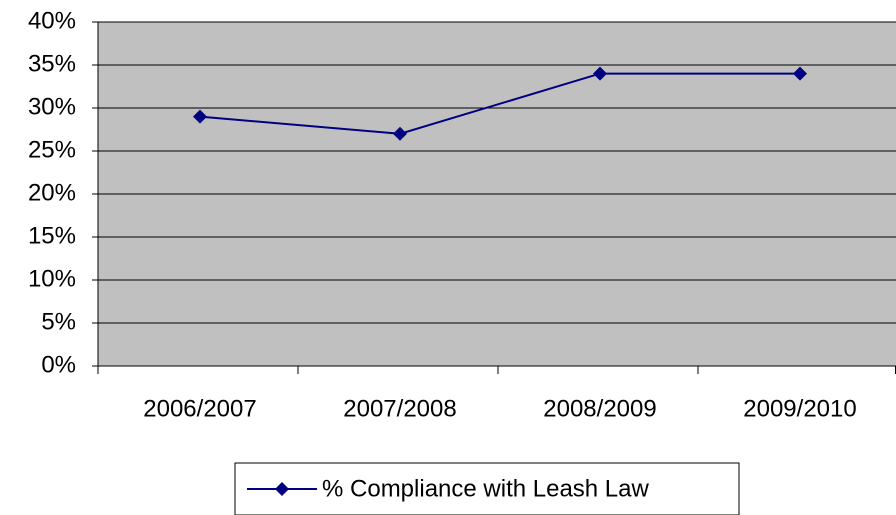 Image resolution: width=896 pixels, height=515 pixels. I want to click on x-tick-label: 2009/2010, so click(799, 408).